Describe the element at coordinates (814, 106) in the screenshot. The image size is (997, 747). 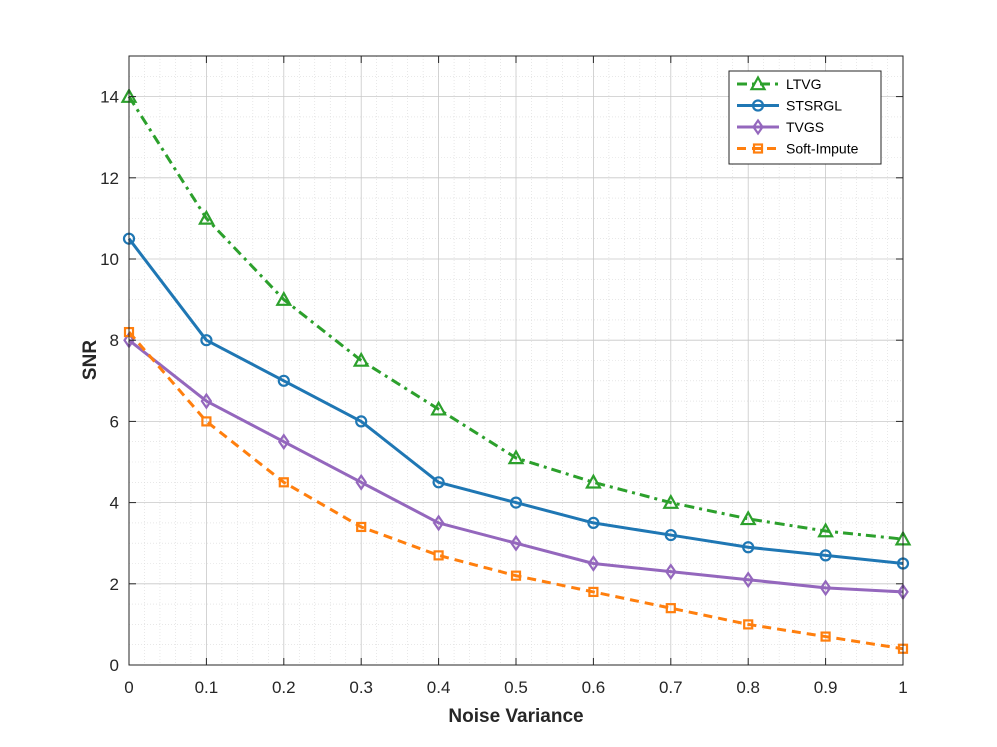
I see `legend-label-stsrgl: STSRGL` at that location.